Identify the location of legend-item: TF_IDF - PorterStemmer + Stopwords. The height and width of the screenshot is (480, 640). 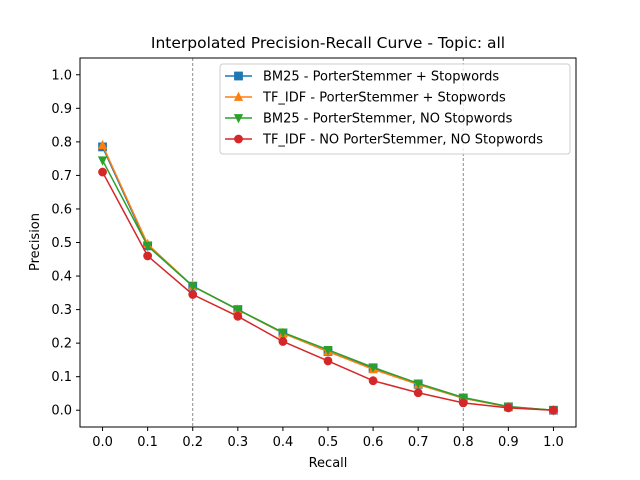
(365, 98).